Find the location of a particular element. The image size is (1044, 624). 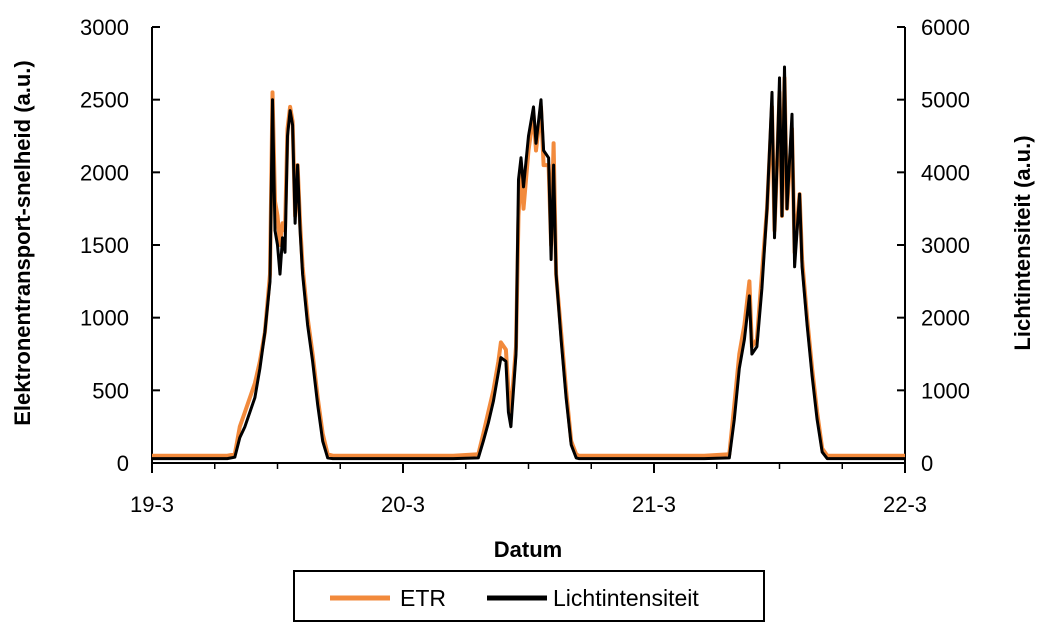

y-tick-right-label: 5000 is located at coordinates (945, 100).